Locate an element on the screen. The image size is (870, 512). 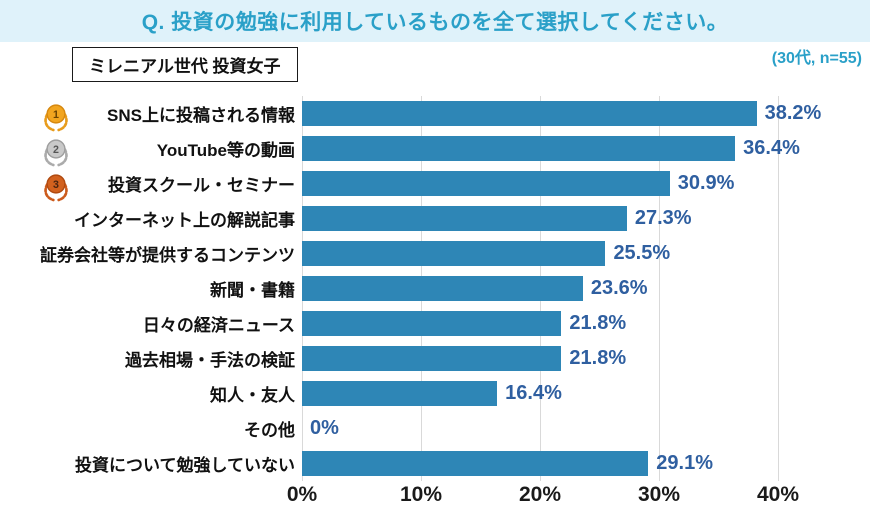
chart-row: 証券会社等が提供するコンテンツ 25.5% is located at coordinates (435, 253).